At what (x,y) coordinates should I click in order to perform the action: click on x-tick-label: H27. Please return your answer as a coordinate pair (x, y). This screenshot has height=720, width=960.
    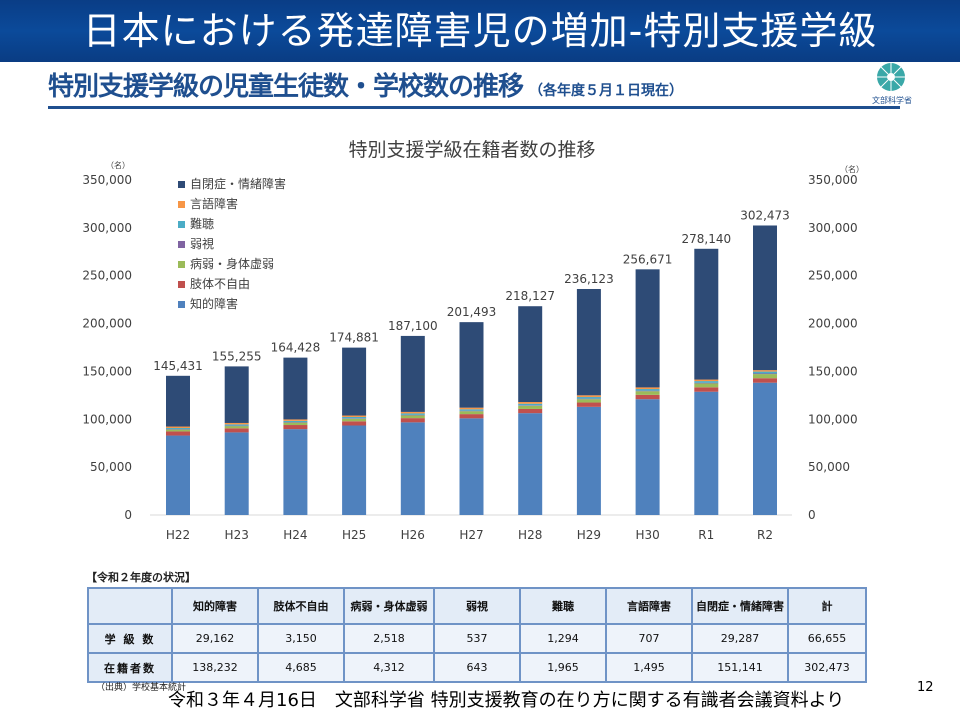
    Looking at the image, I should click on (471, 535).